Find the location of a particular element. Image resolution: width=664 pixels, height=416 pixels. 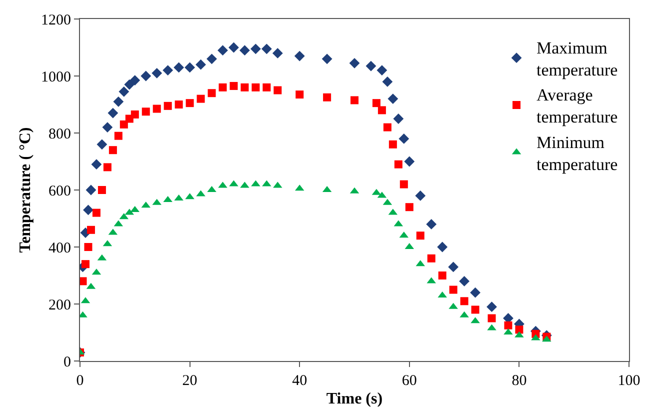

x-tick-label: 80 is located at coordinates (519, 381).